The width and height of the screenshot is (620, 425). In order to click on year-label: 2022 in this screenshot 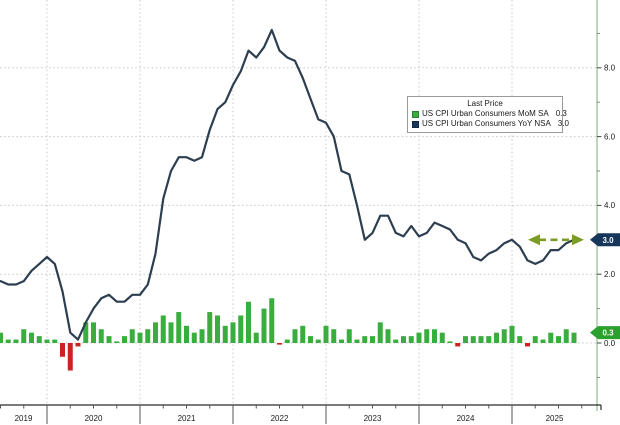, I will do `click(280, 418)`.